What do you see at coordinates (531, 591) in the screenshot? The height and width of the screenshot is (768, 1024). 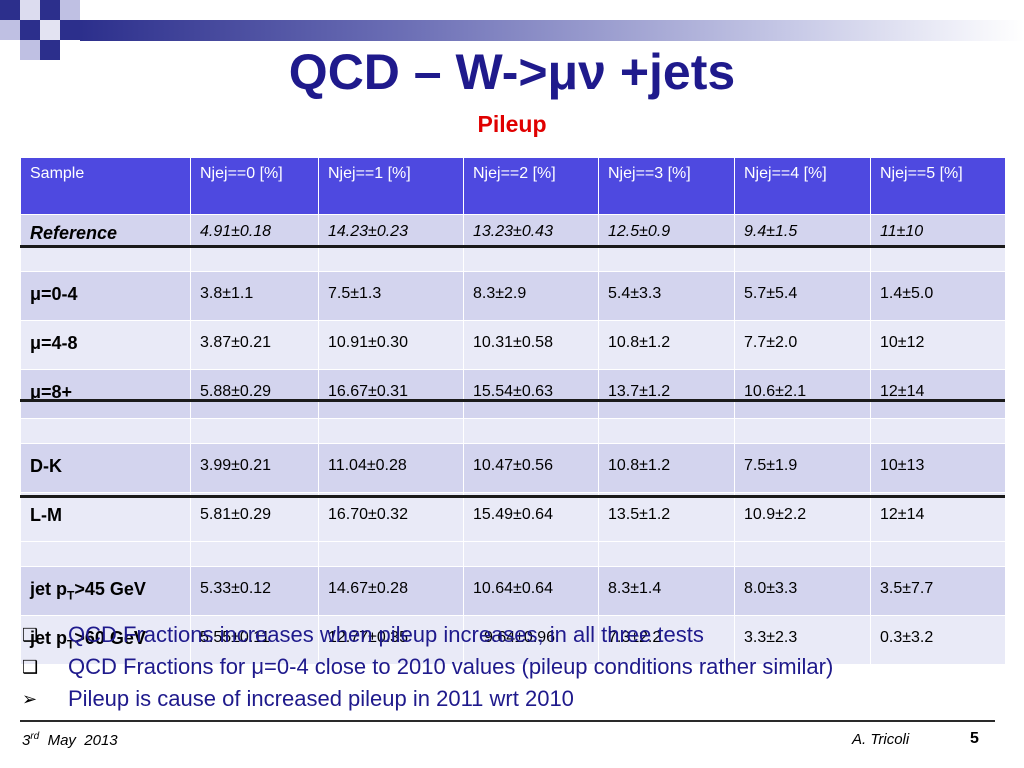 I see `table-cell: 10.64±0.64` at bounding box center [531, 591].